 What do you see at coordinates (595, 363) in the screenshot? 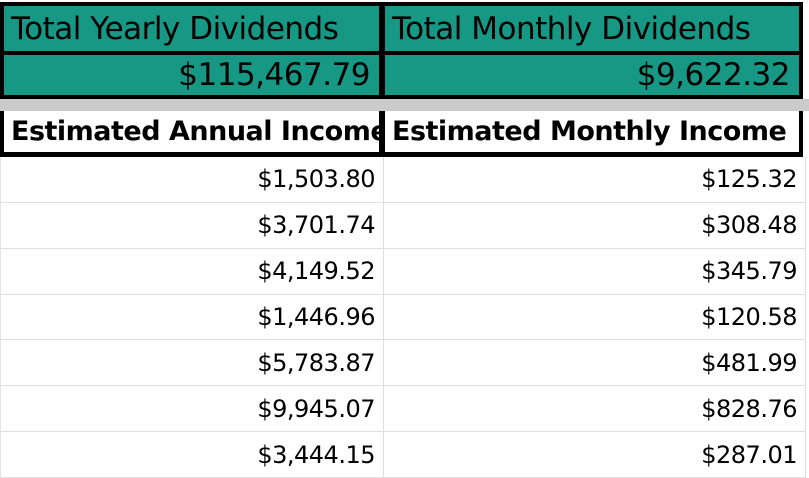
I see `monthly-income-cell: $481.99` at bounding box center [595, 363].